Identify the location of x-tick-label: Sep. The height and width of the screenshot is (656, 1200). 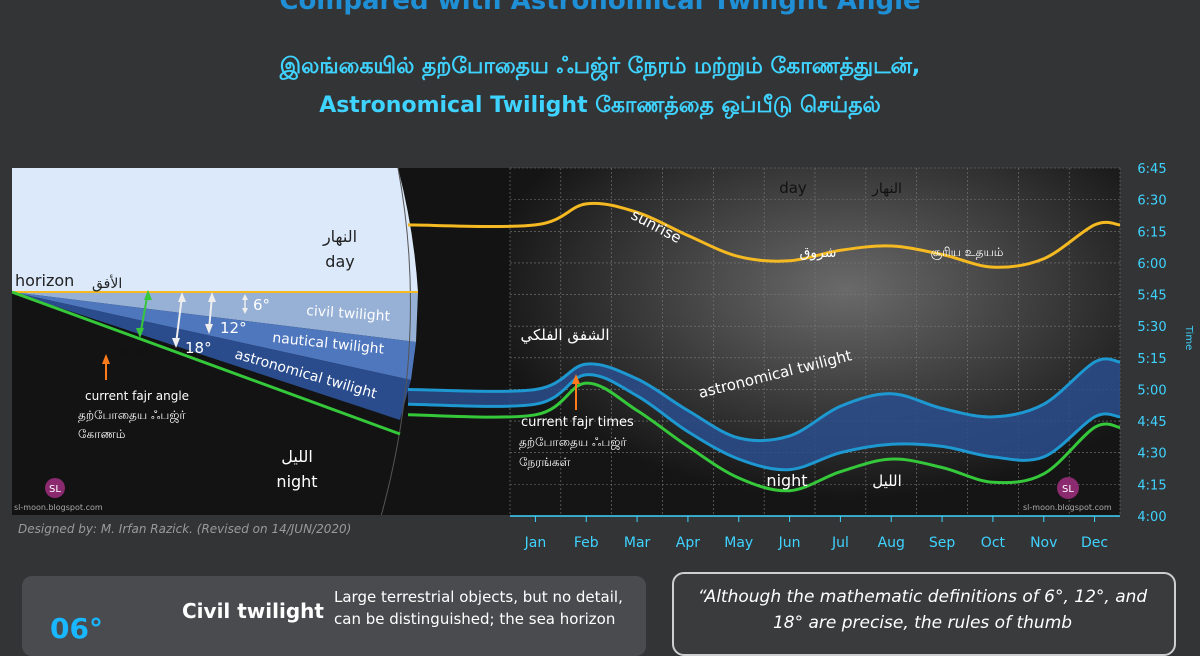
(942, 543).